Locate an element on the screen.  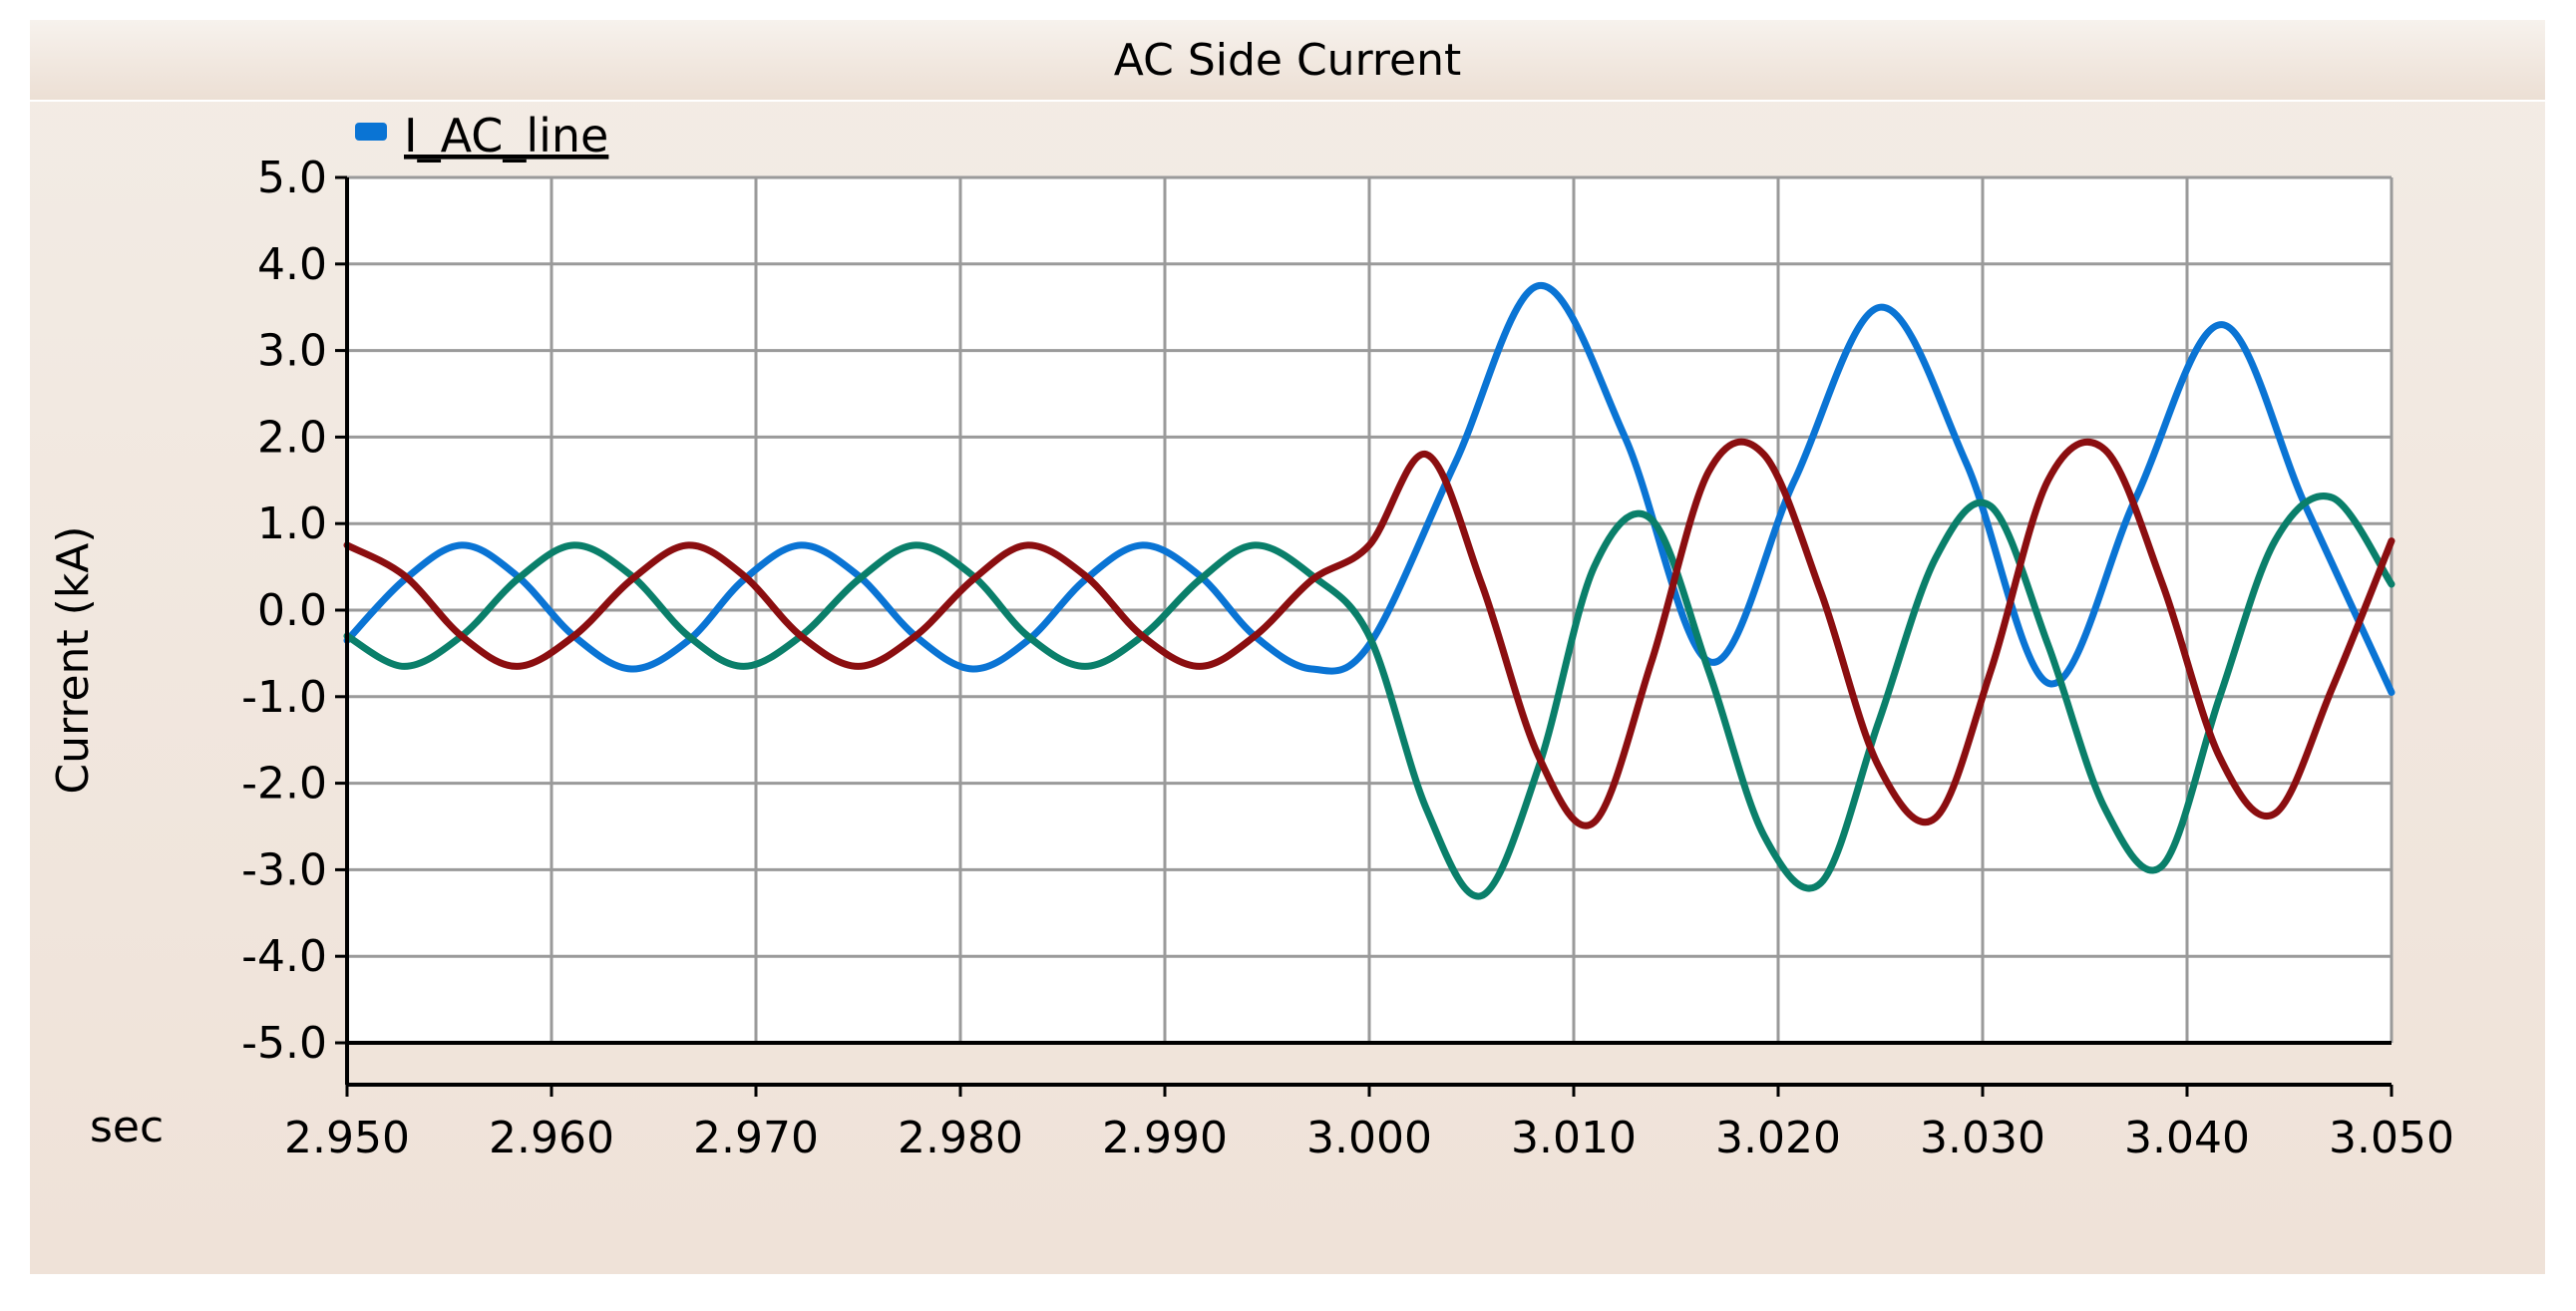
x-tick-label: 2.990 is located at coordinates (1165, 1138).